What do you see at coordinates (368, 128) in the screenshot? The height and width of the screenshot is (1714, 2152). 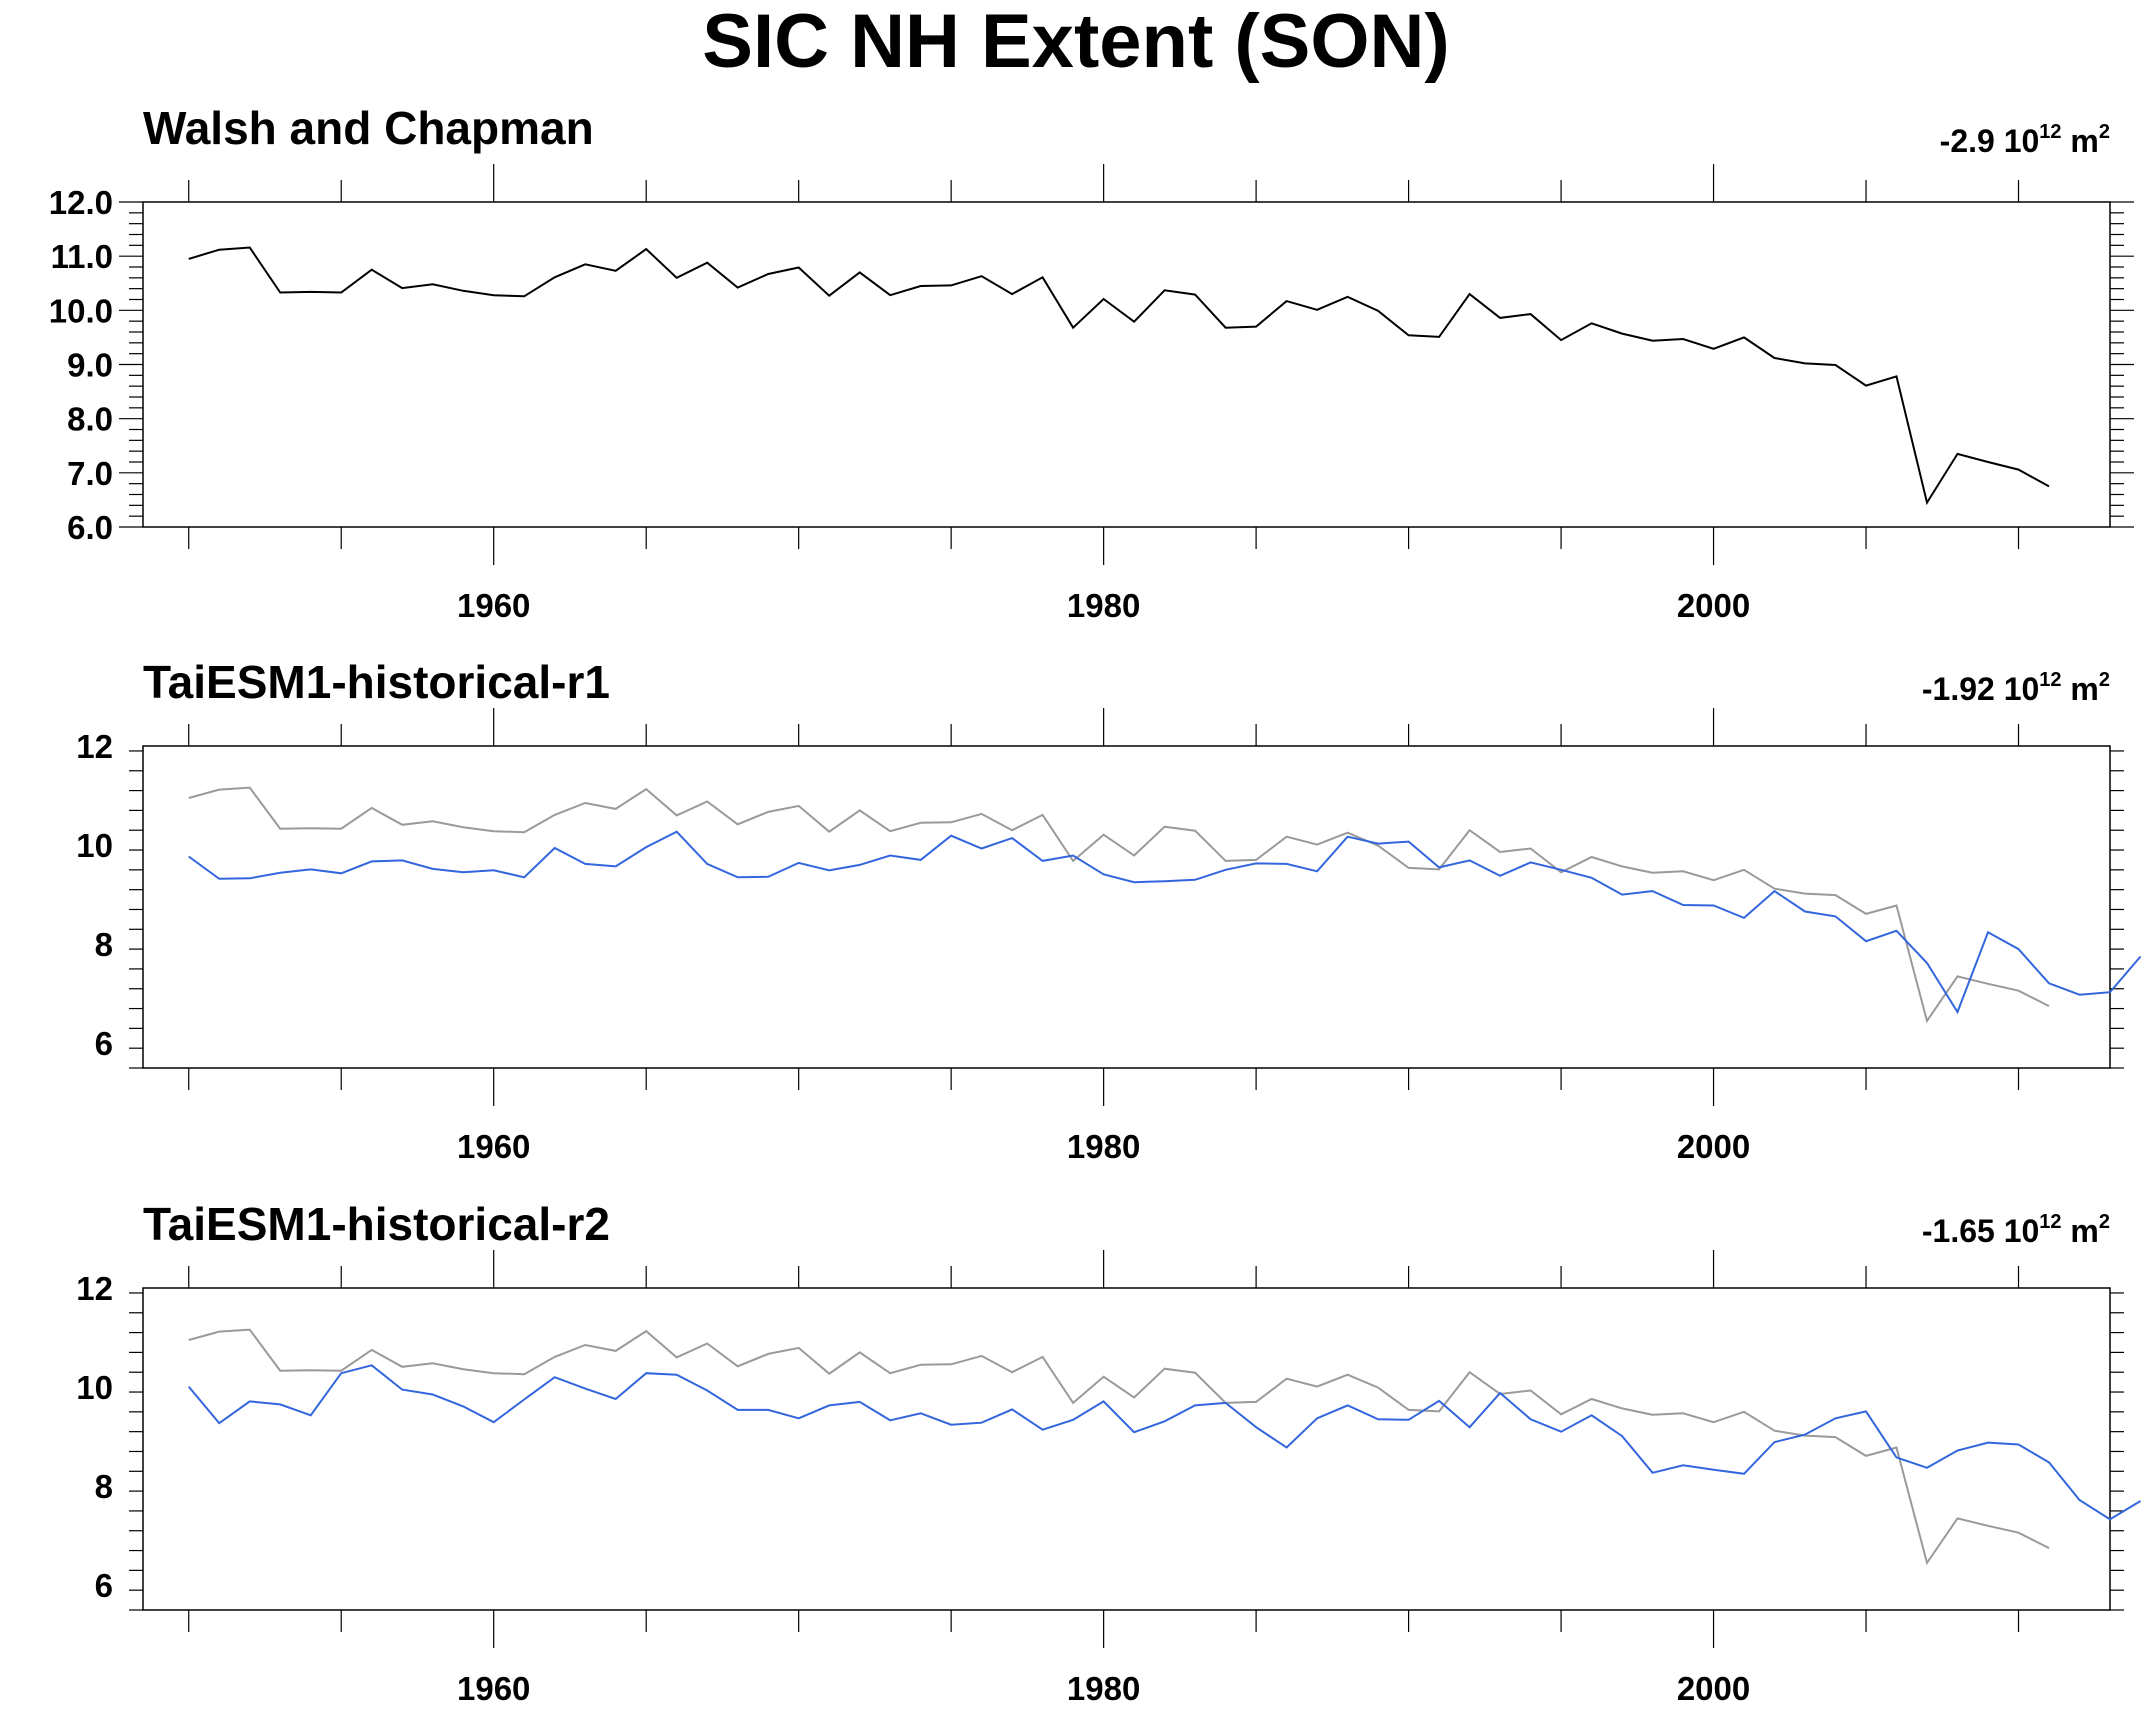 I see `panel-title: Walsh and Chapman` at bounding box center [368, 128].